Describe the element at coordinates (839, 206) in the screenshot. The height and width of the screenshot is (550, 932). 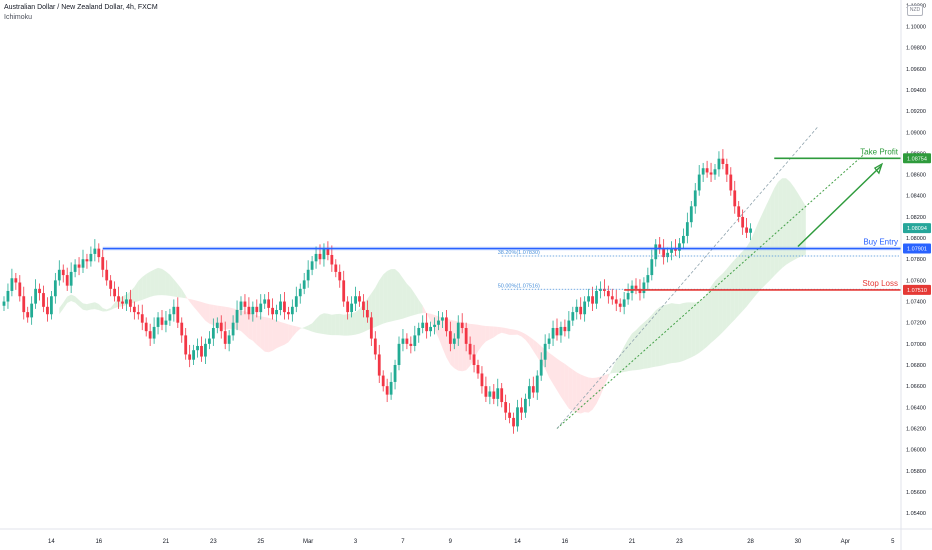
I see `target-arrow` at that location.